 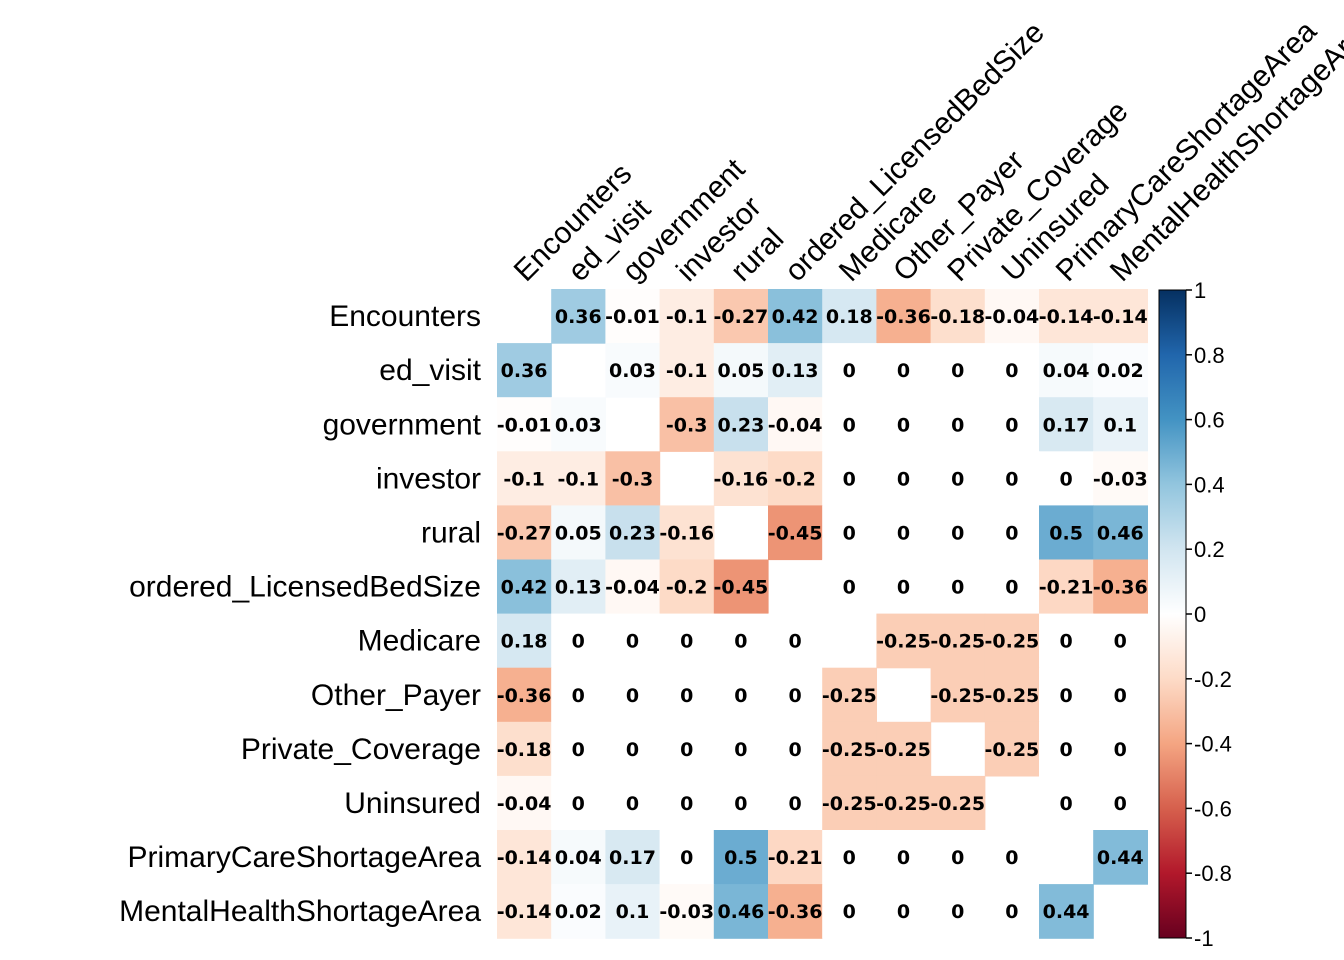 I want to click on cell-value-7-11: 0, so click(x=1120, y=696).